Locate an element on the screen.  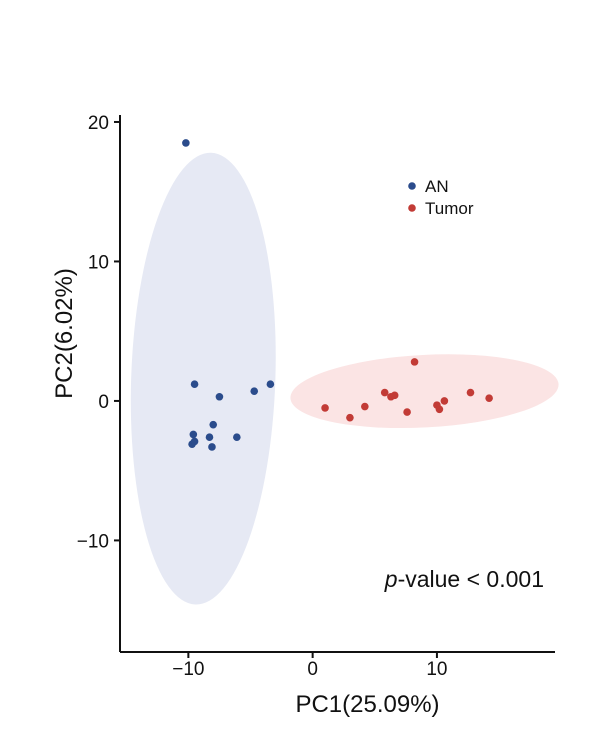
x-tick-label-2: 10 is located at coordinates (436, 669).